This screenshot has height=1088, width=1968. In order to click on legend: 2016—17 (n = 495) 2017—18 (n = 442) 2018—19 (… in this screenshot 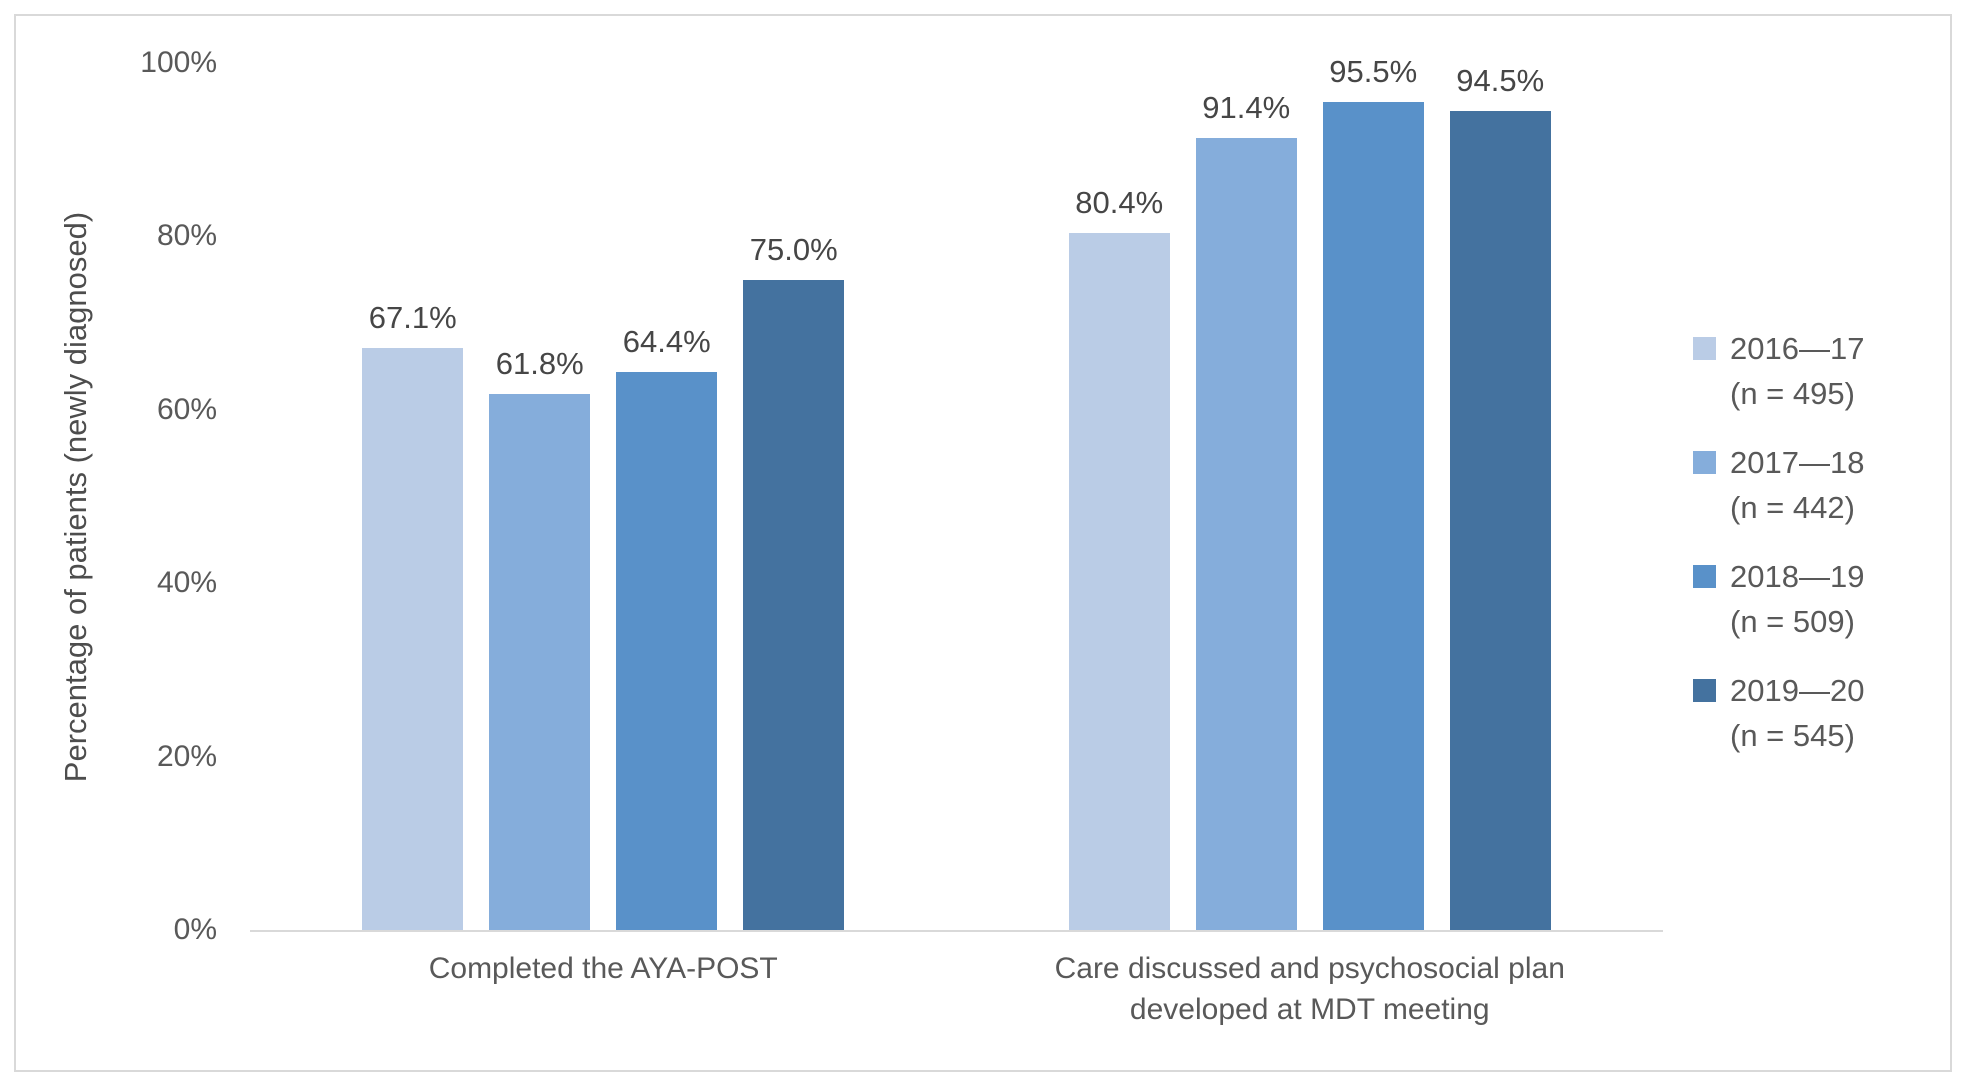, I will do `click(1778, 542)`.